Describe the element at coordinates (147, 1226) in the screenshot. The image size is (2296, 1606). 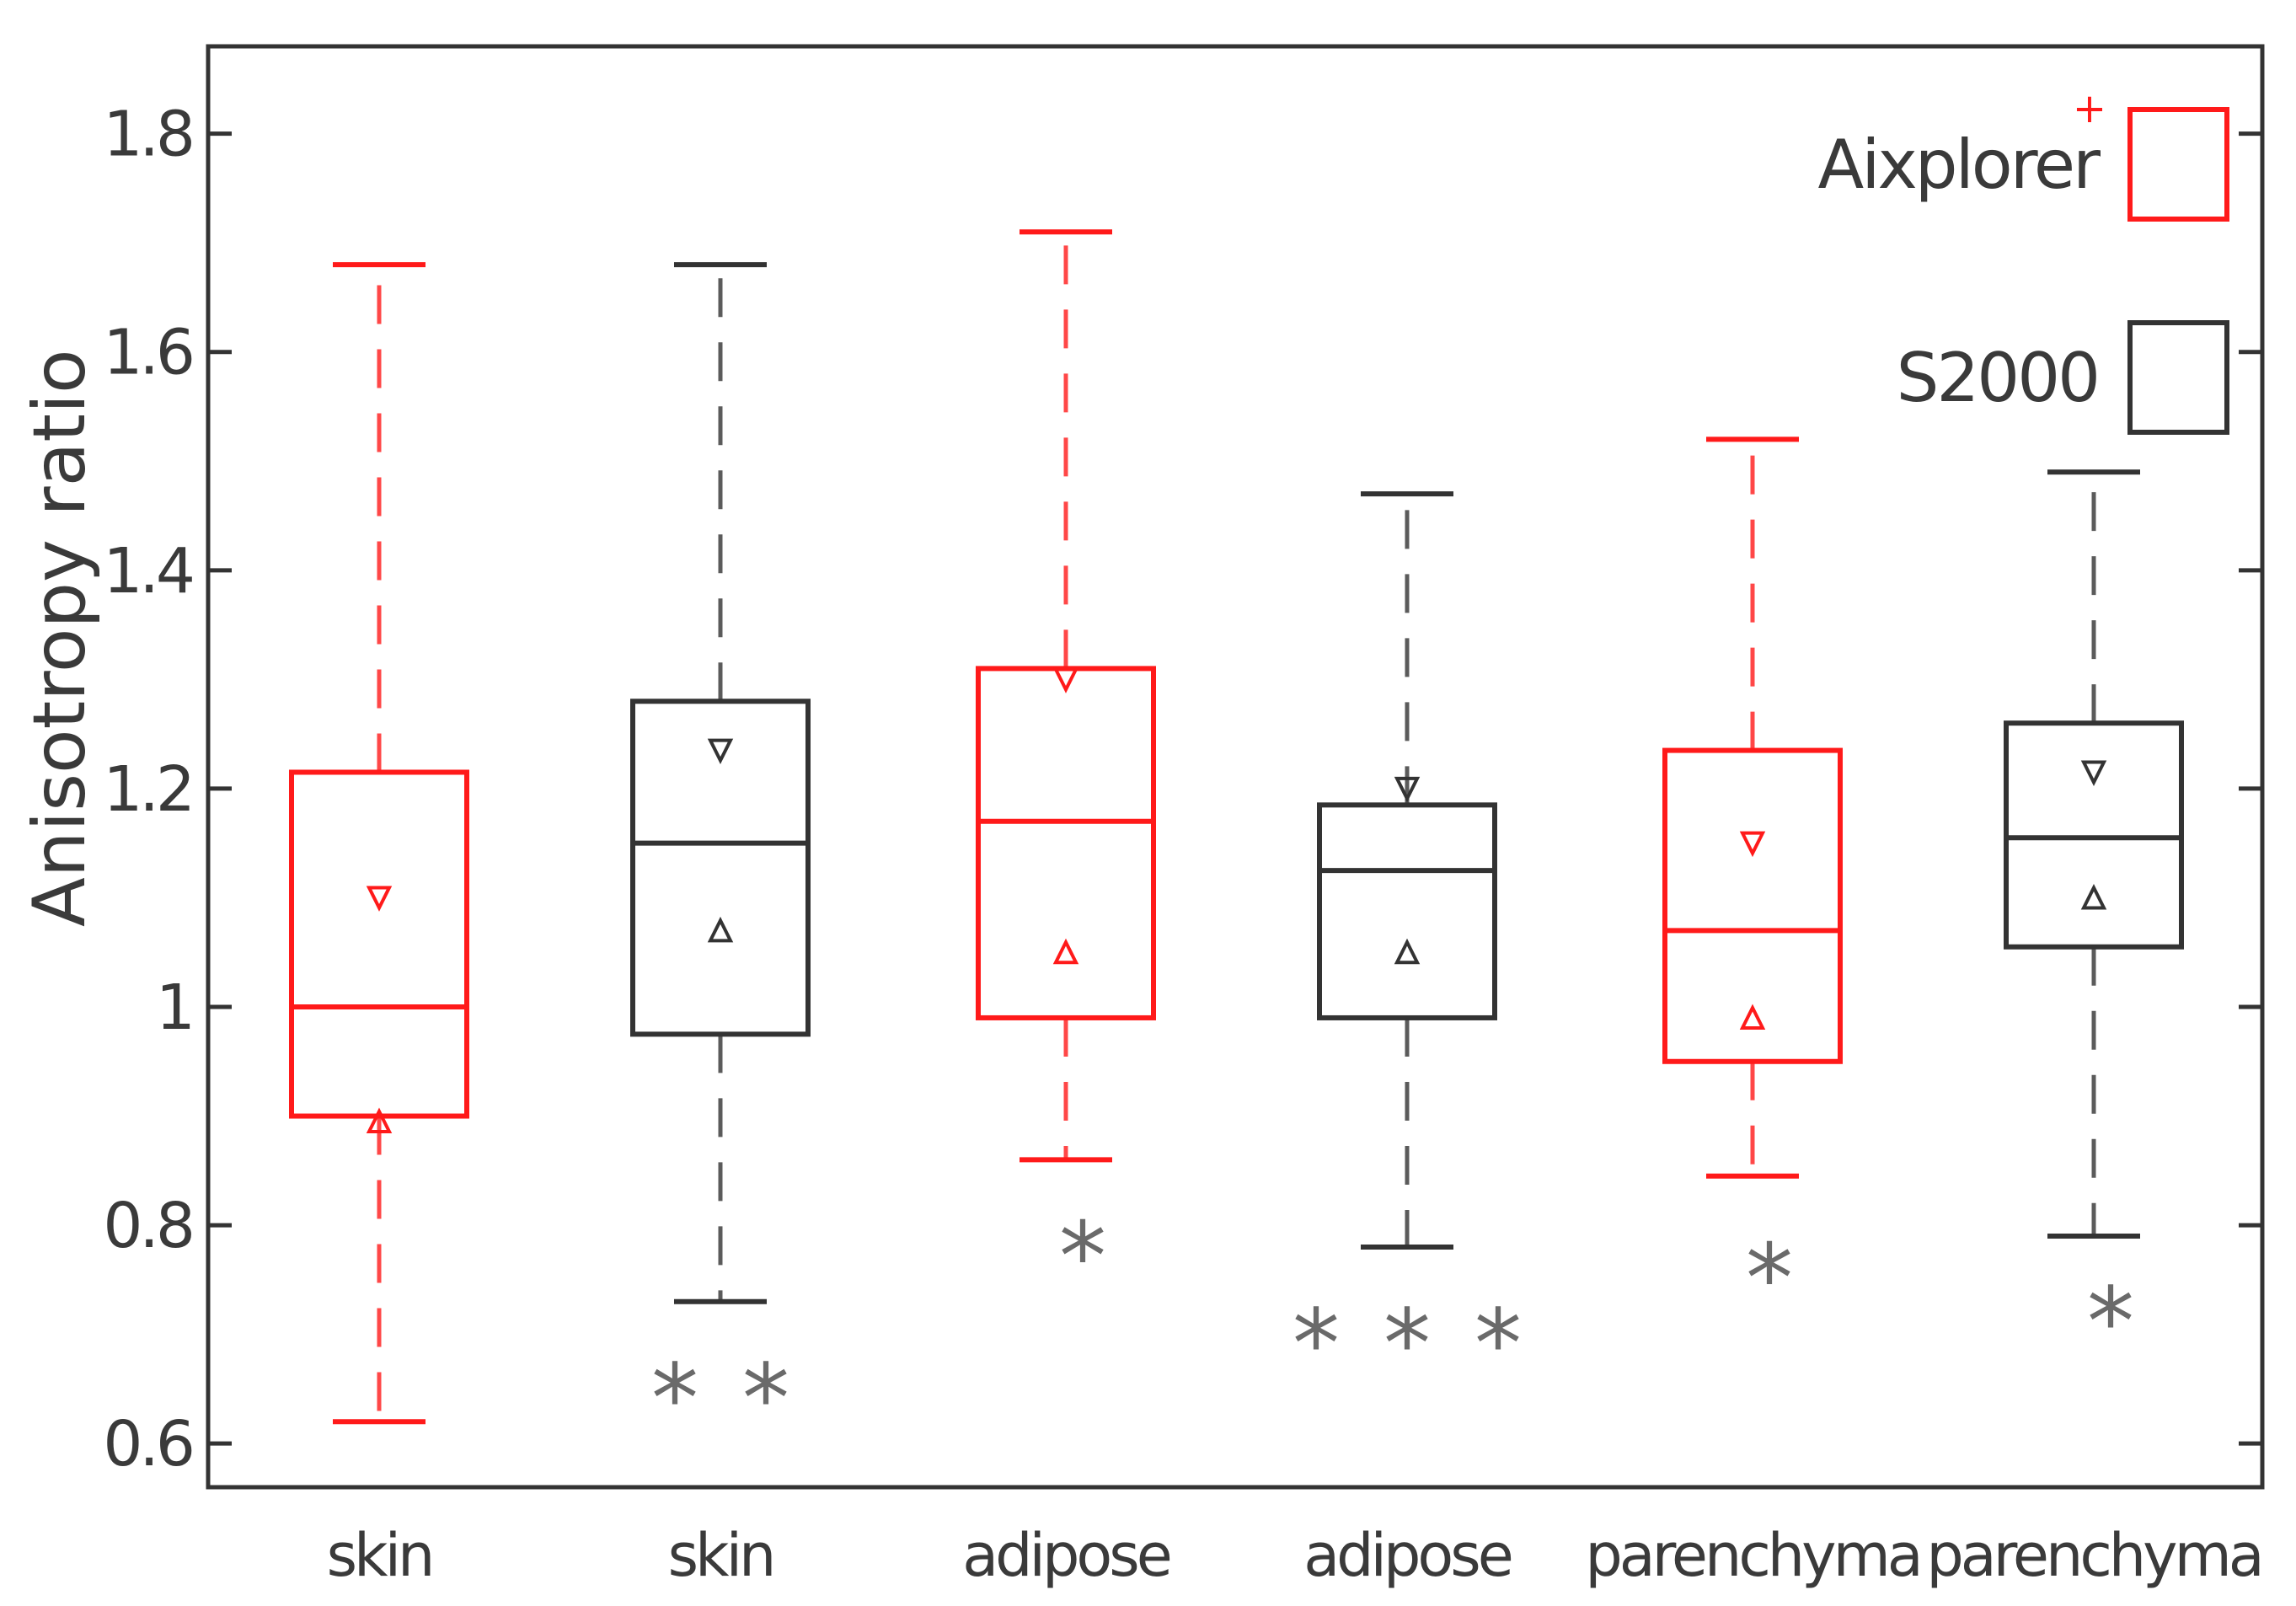
I see `y-tick-label: 0.8` at that location.